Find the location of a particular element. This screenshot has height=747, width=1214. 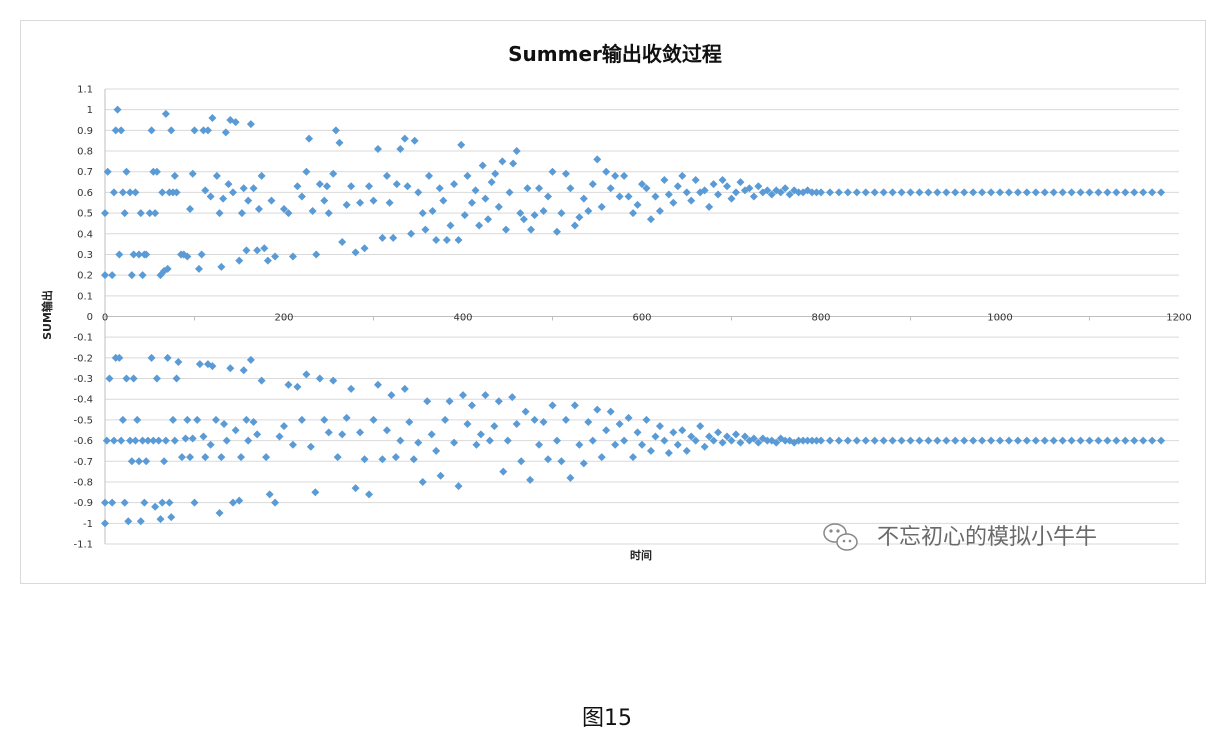

x-tick-label: 400 is located at coordinates (462, 318).